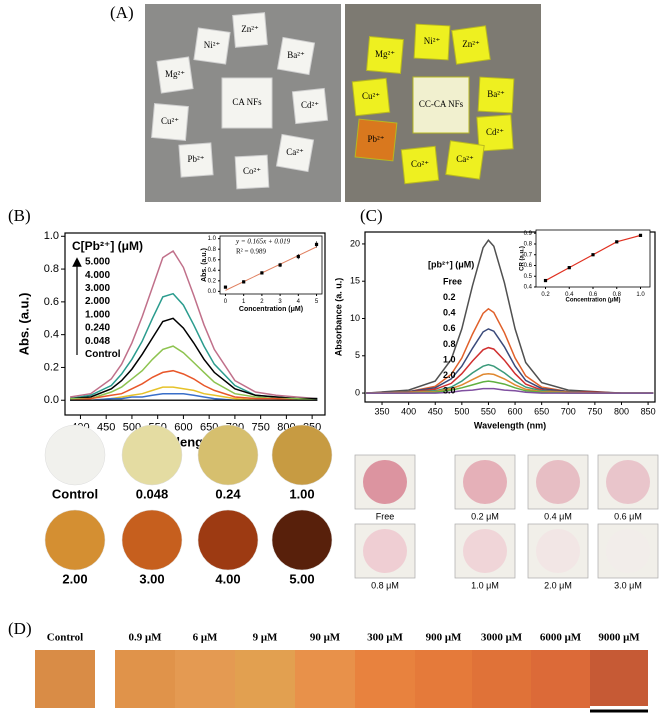  Describe the element at coordinates (628, 585) in the screenshot. I see `photo-label: 3.0 μM` at that location.